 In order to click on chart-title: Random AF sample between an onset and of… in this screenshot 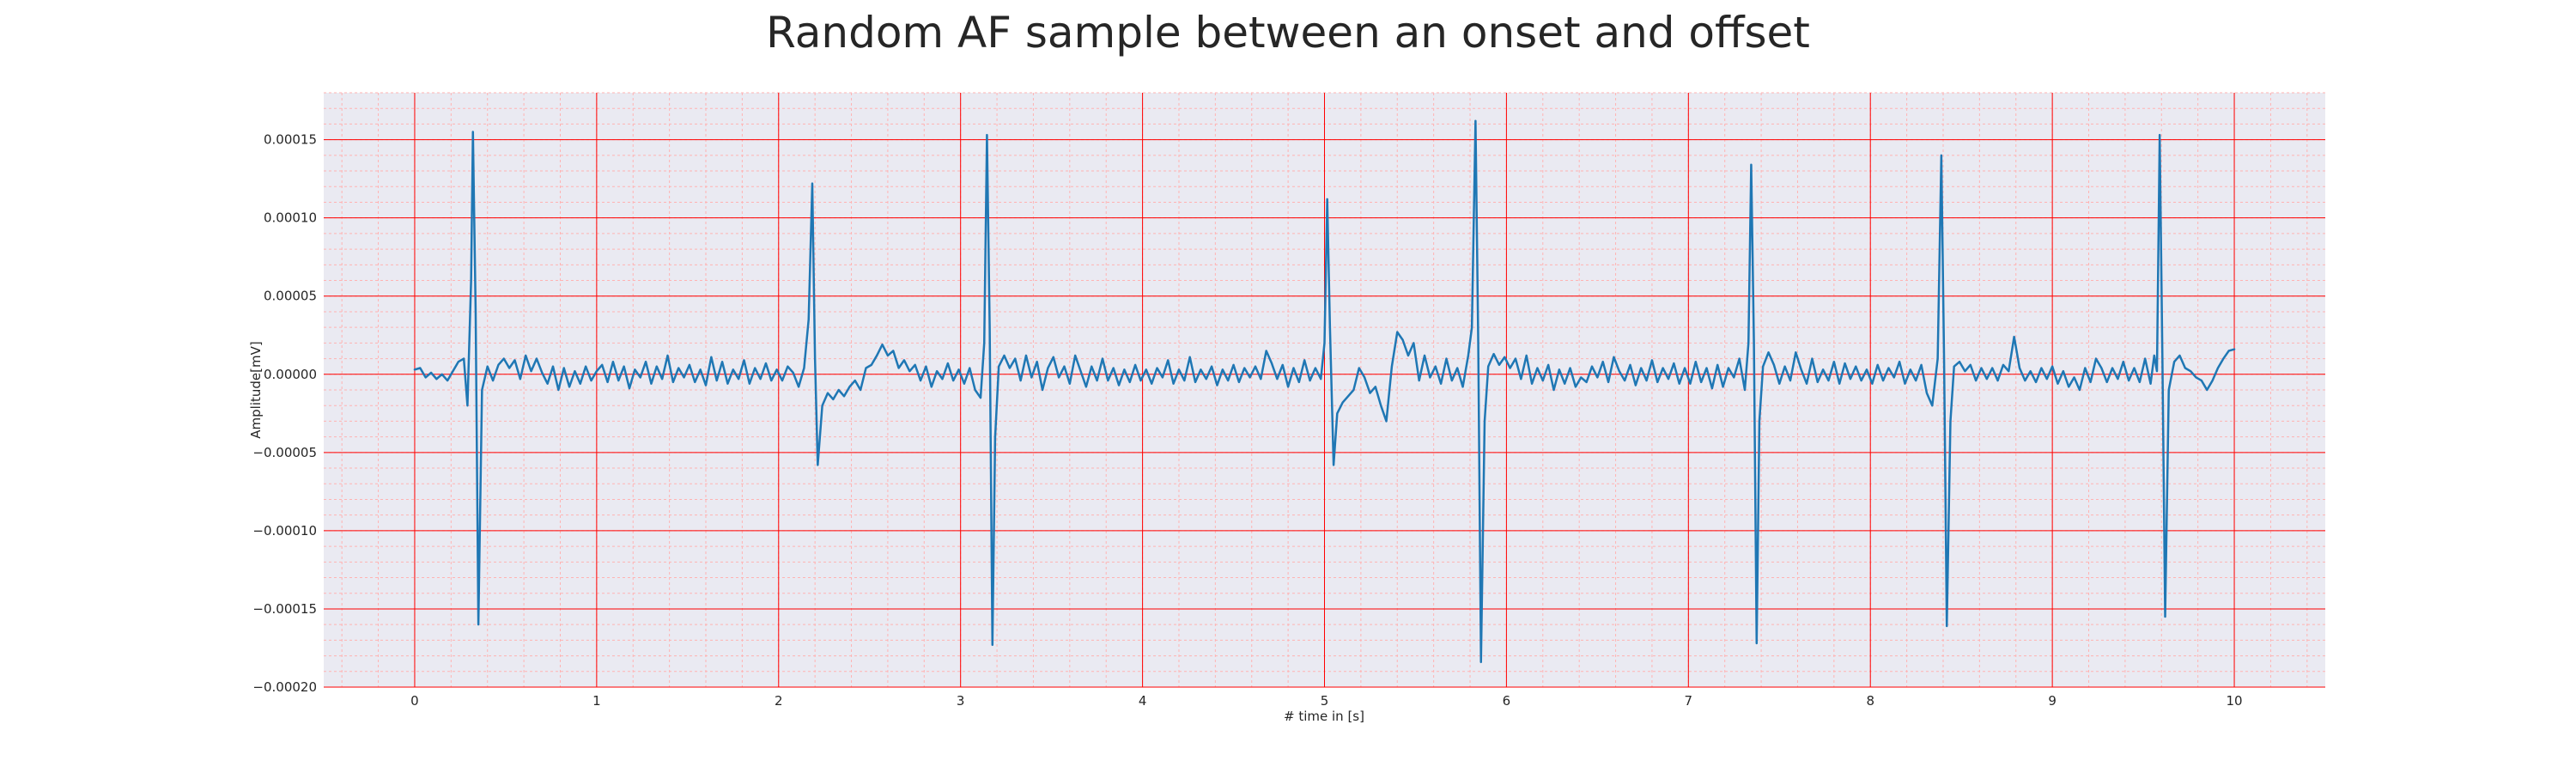, I will do `click(1288, 33)`.